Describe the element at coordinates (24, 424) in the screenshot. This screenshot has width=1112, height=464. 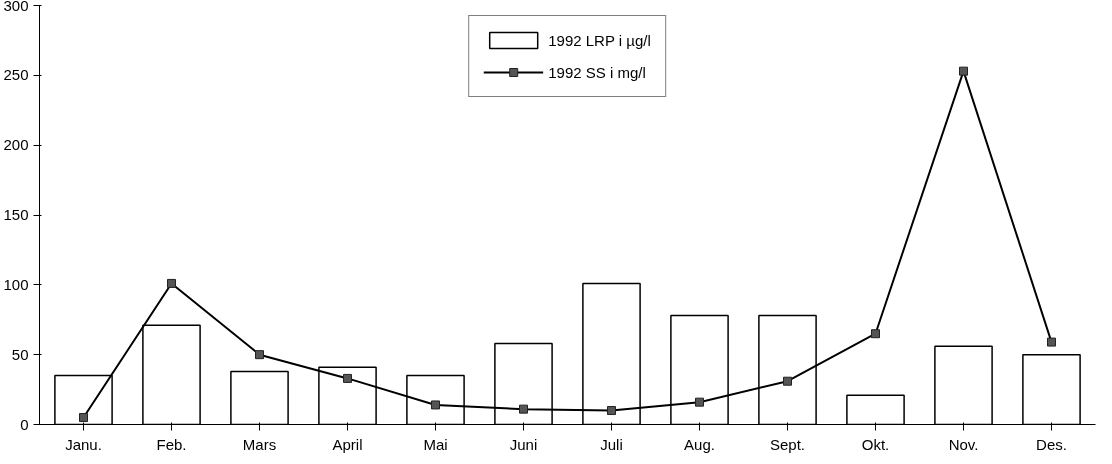
I see `y-tick-label: 0` at that location.